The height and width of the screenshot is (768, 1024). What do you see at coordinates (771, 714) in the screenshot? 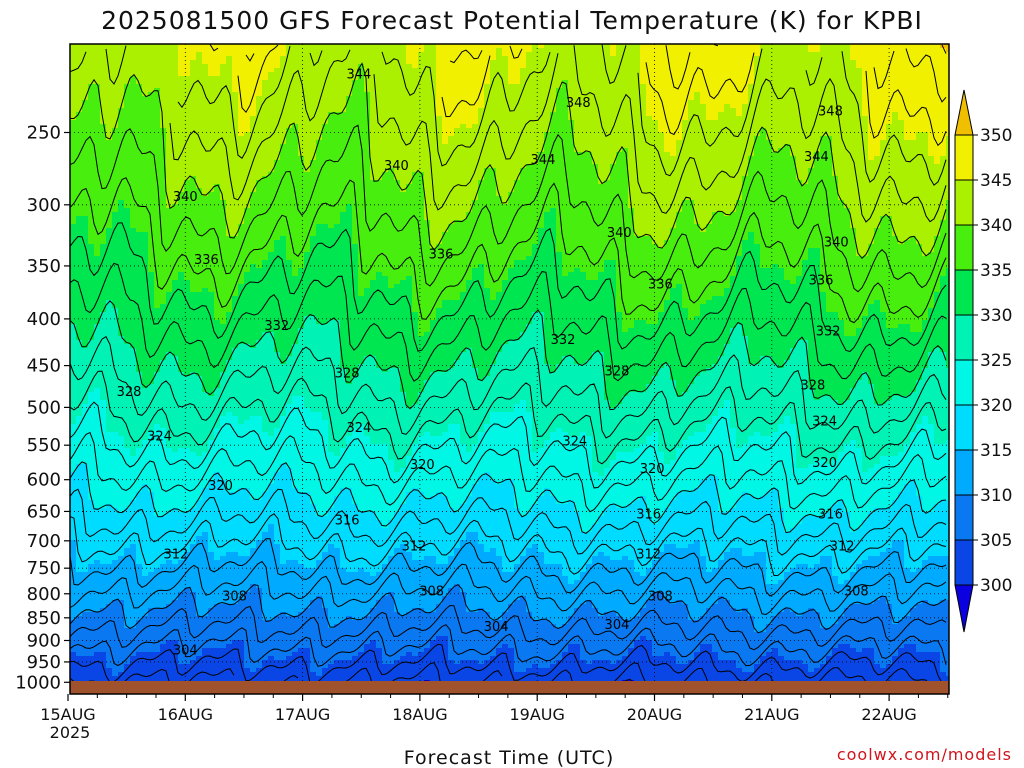
I see `x-tick-label: 21AUG` at bounding box center [771, 714].